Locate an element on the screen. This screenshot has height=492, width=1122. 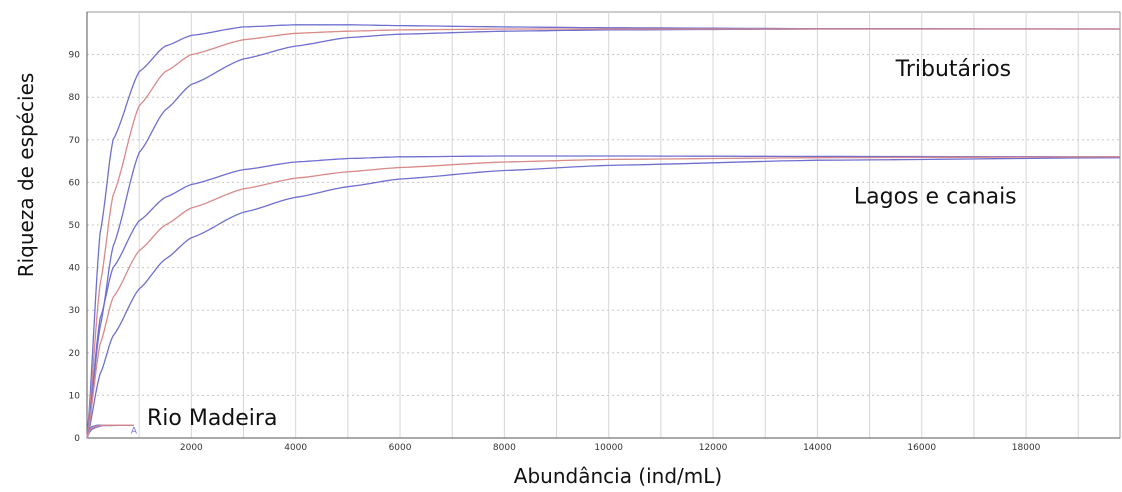
y-tick-label: 20 is located at coordinates (75, 354).